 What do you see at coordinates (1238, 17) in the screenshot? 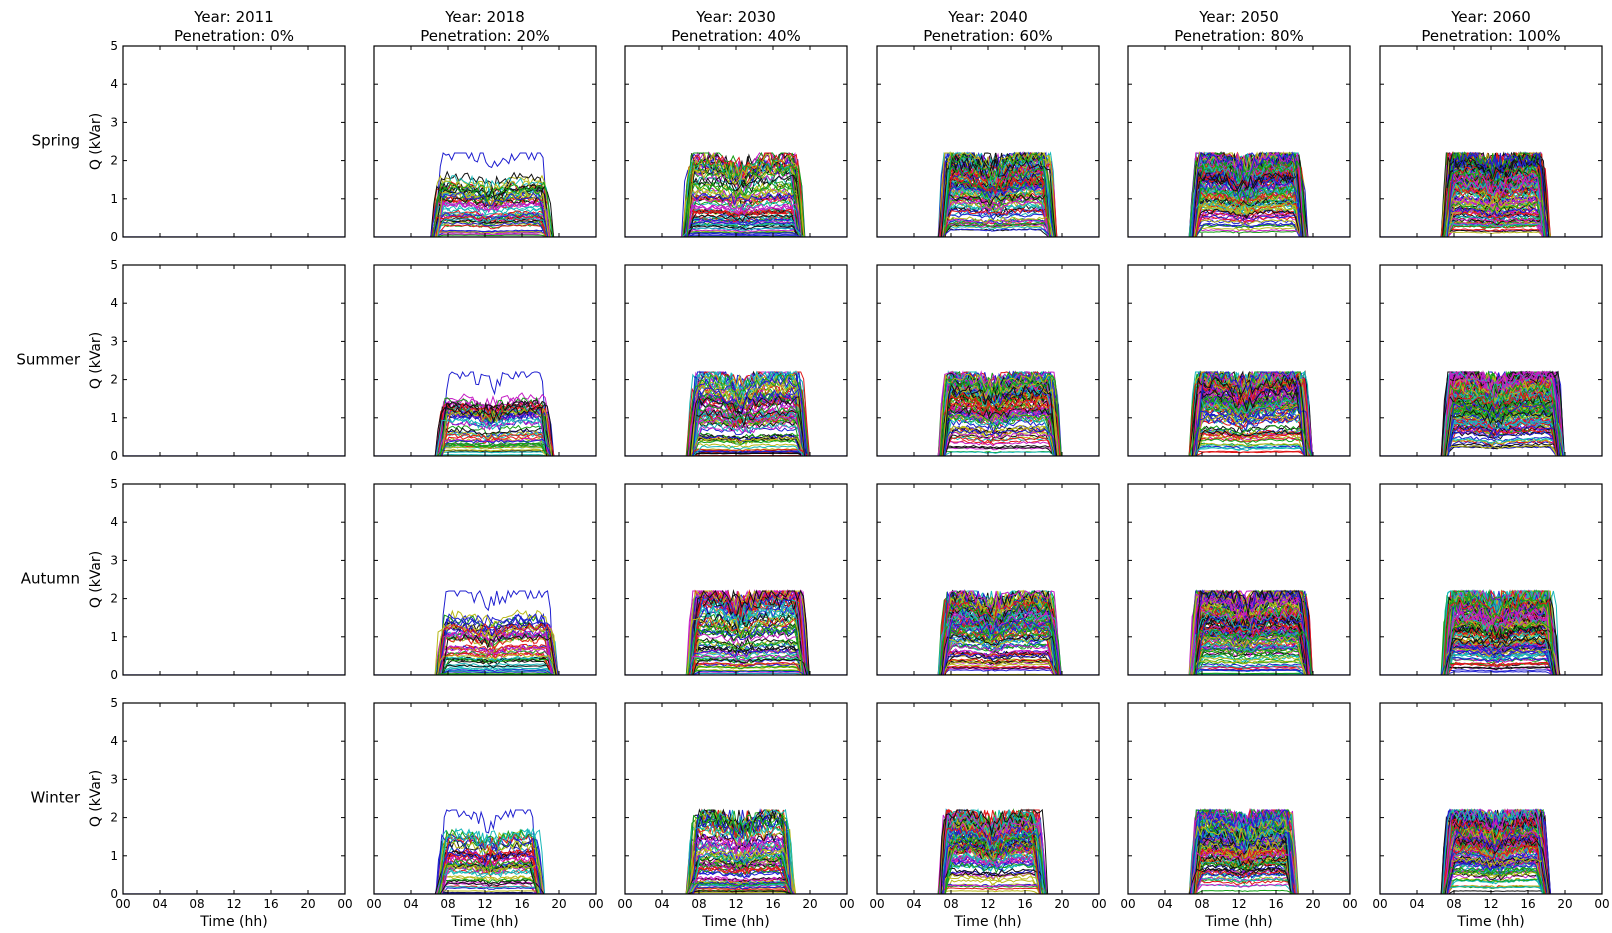
I see `column-title-year: Year: 2050` at bounding box center [1238, 17].